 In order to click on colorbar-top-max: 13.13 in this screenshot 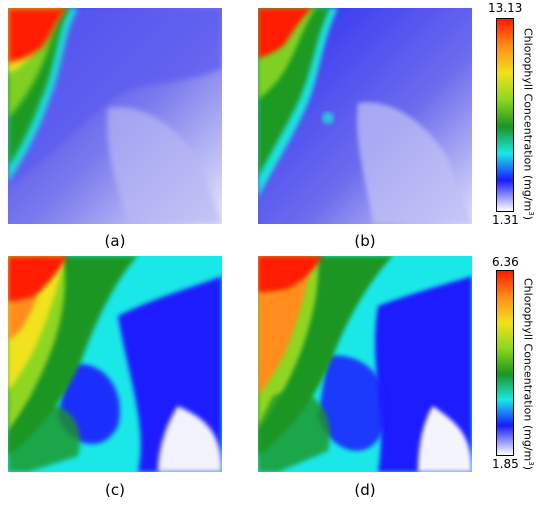, I will do `click(505, 8)`.